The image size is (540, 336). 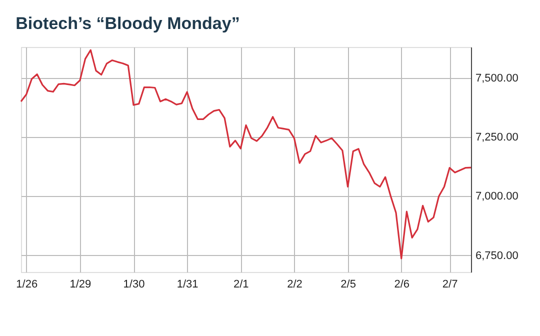 I want to click on x-tick-label: 1/26, so click(x=27, y=284).